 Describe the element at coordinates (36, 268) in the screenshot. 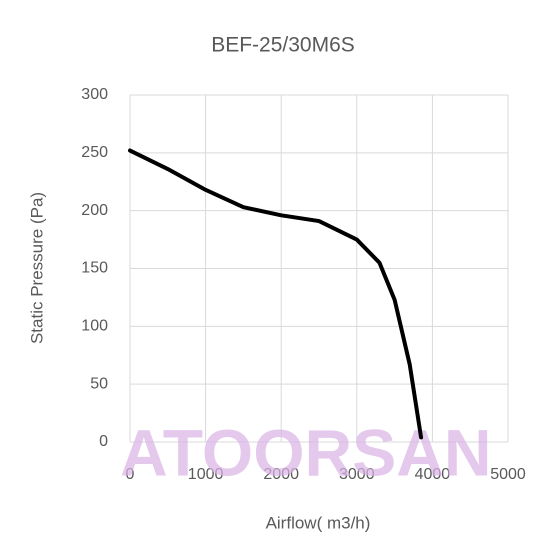

I see `y-axis-label: Static Pressure (Pa)` at that location.